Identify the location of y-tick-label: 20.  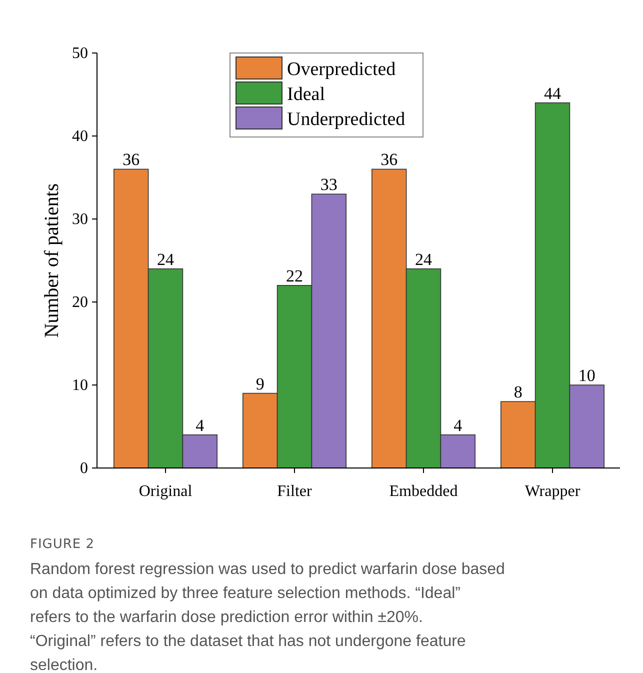
(80, 302).